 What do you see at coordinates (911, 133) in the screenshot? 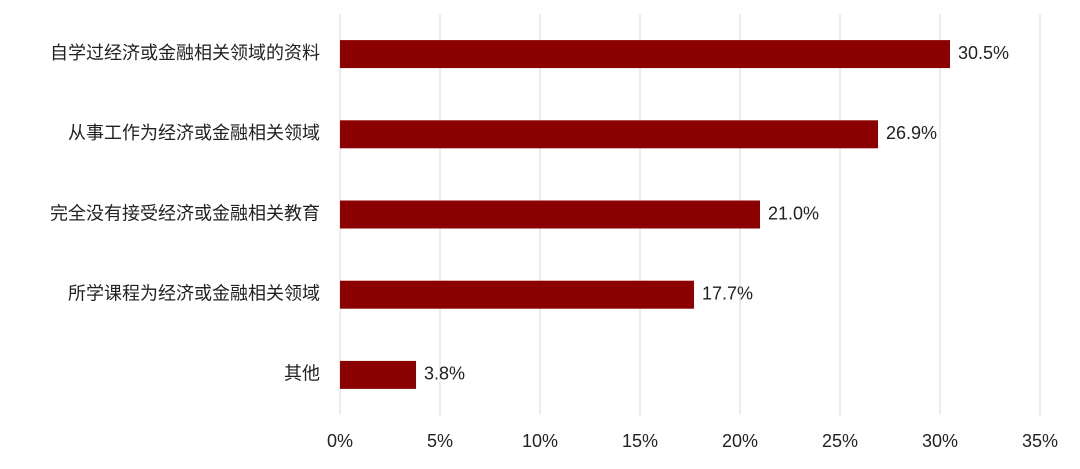
I see `value-label: 26.9%` at bounding box center [911, 133].